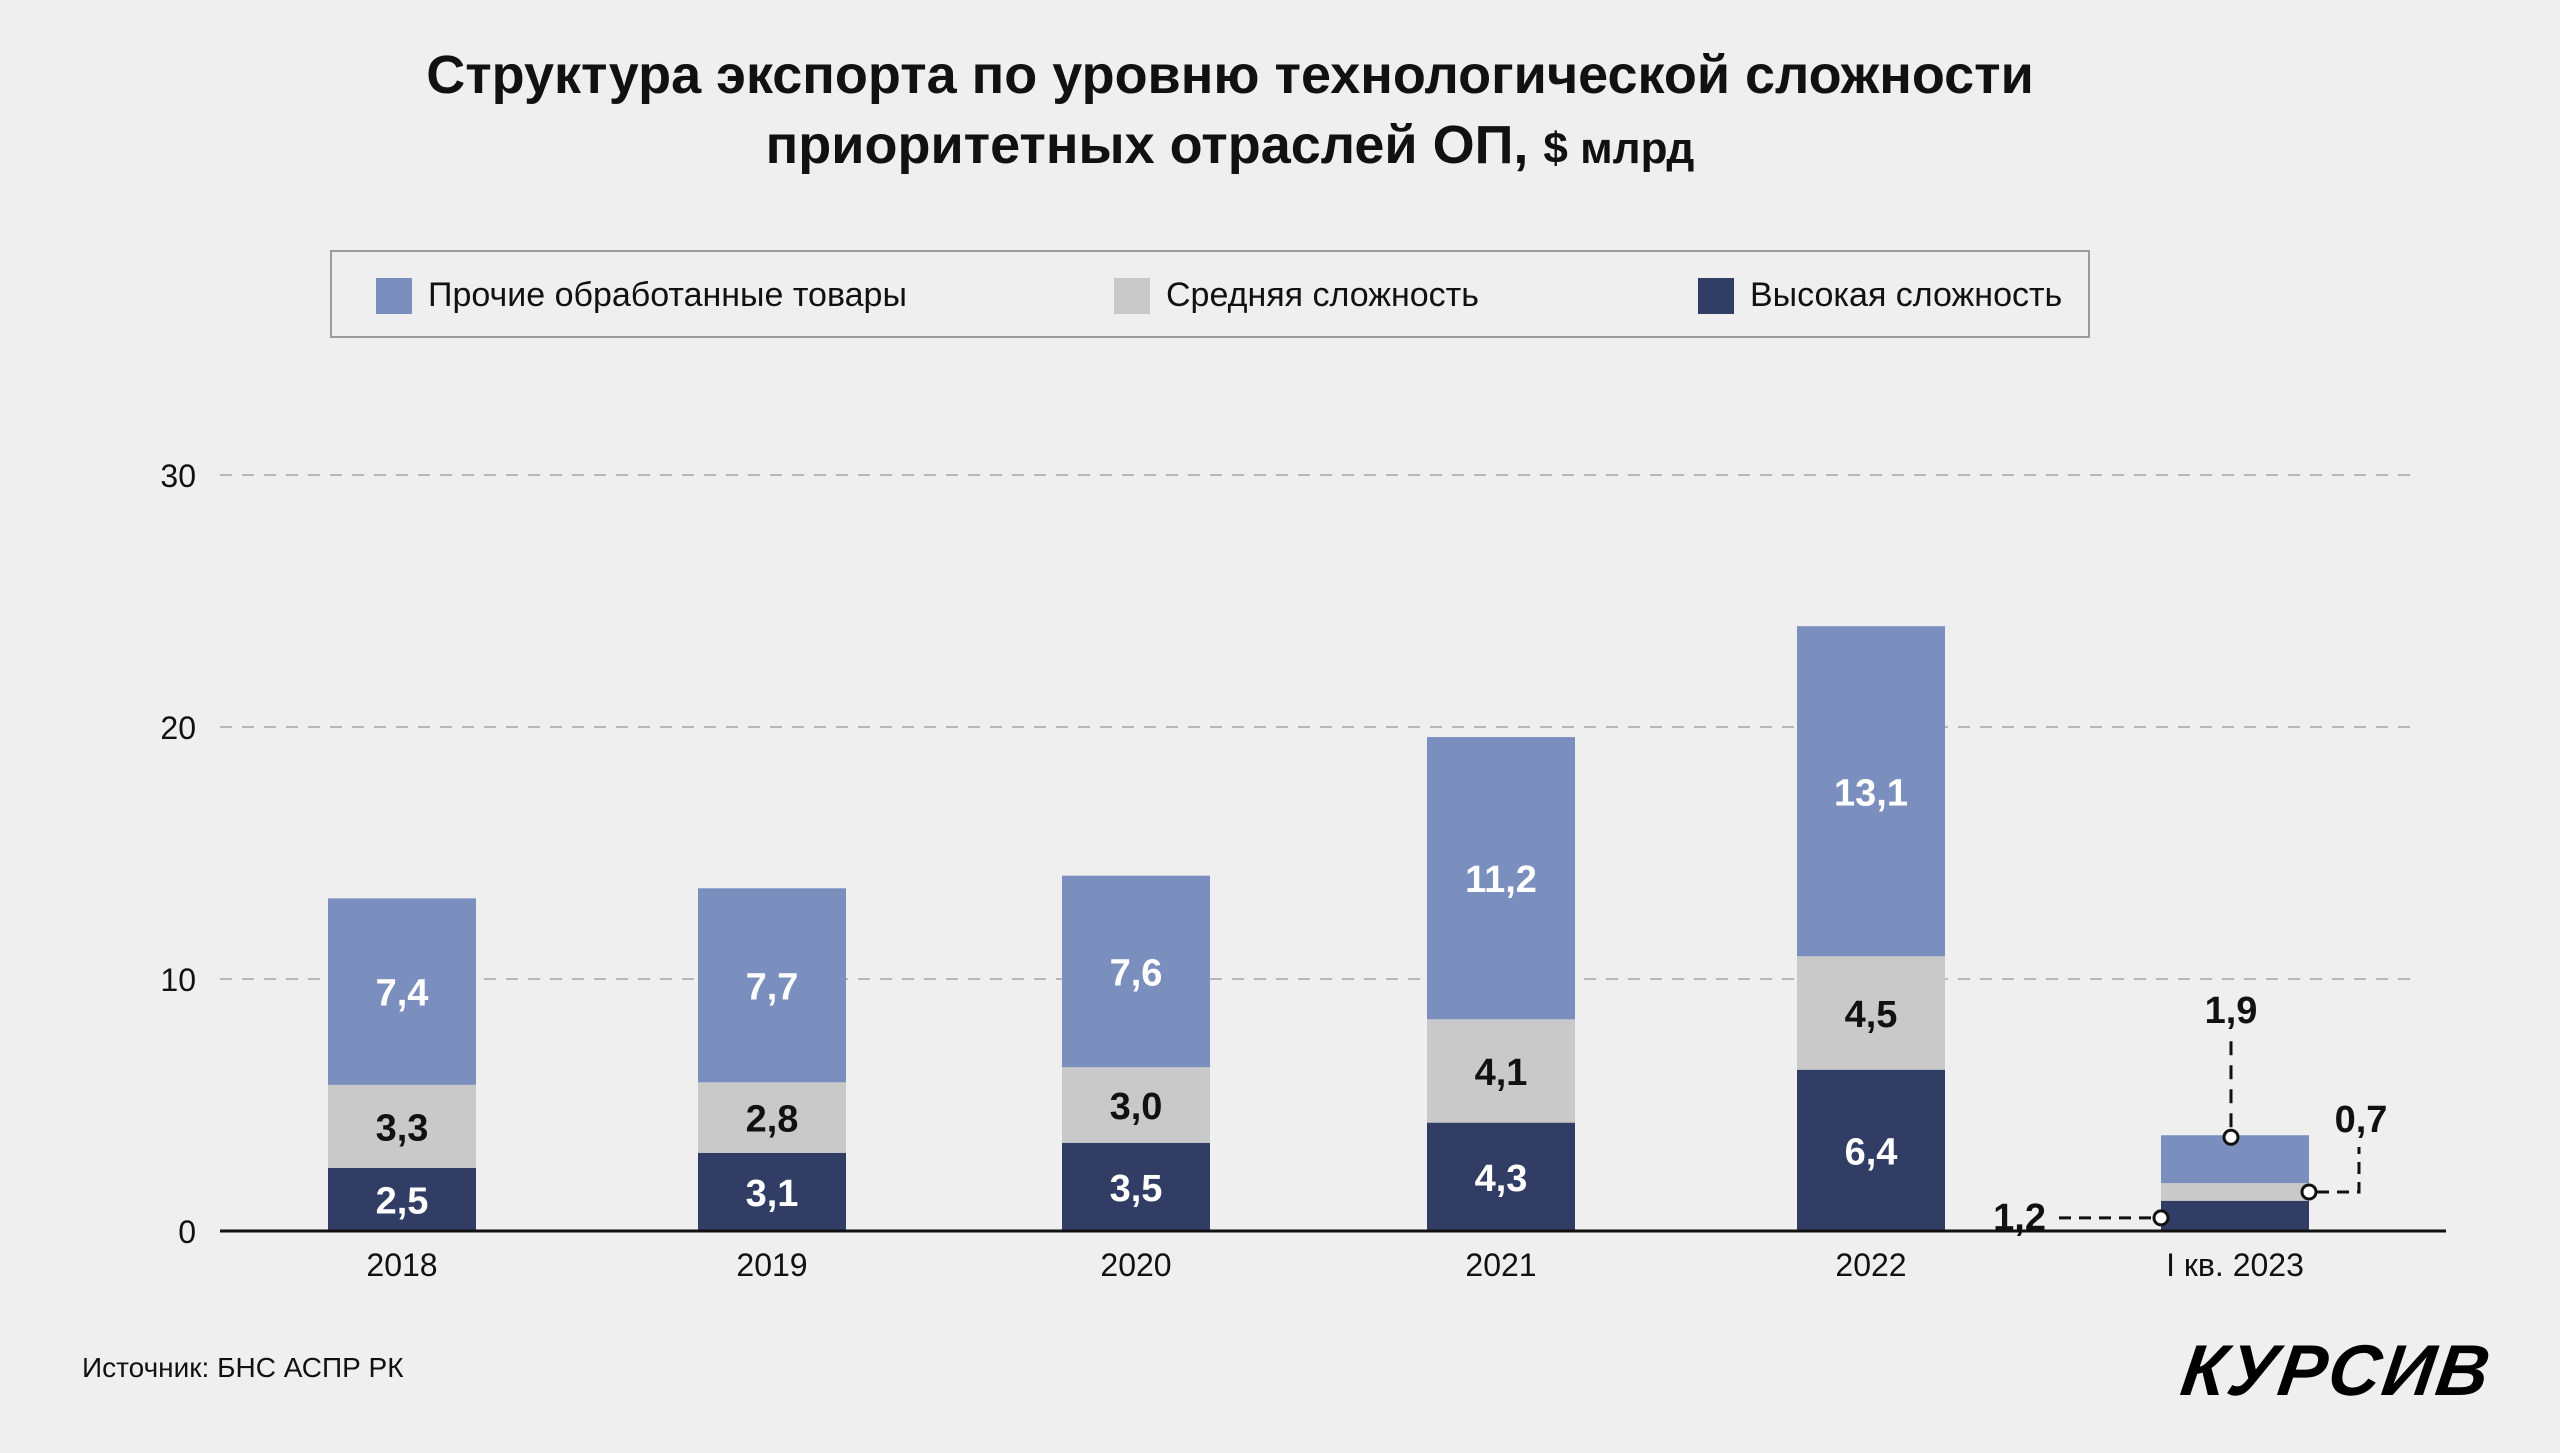 The width and height of the screenshot is (2560, 1453). Describe the element at coordinates (667, 295) in the screenshot. I see `legend-label-other: Прочие обработанные товары` at that location.